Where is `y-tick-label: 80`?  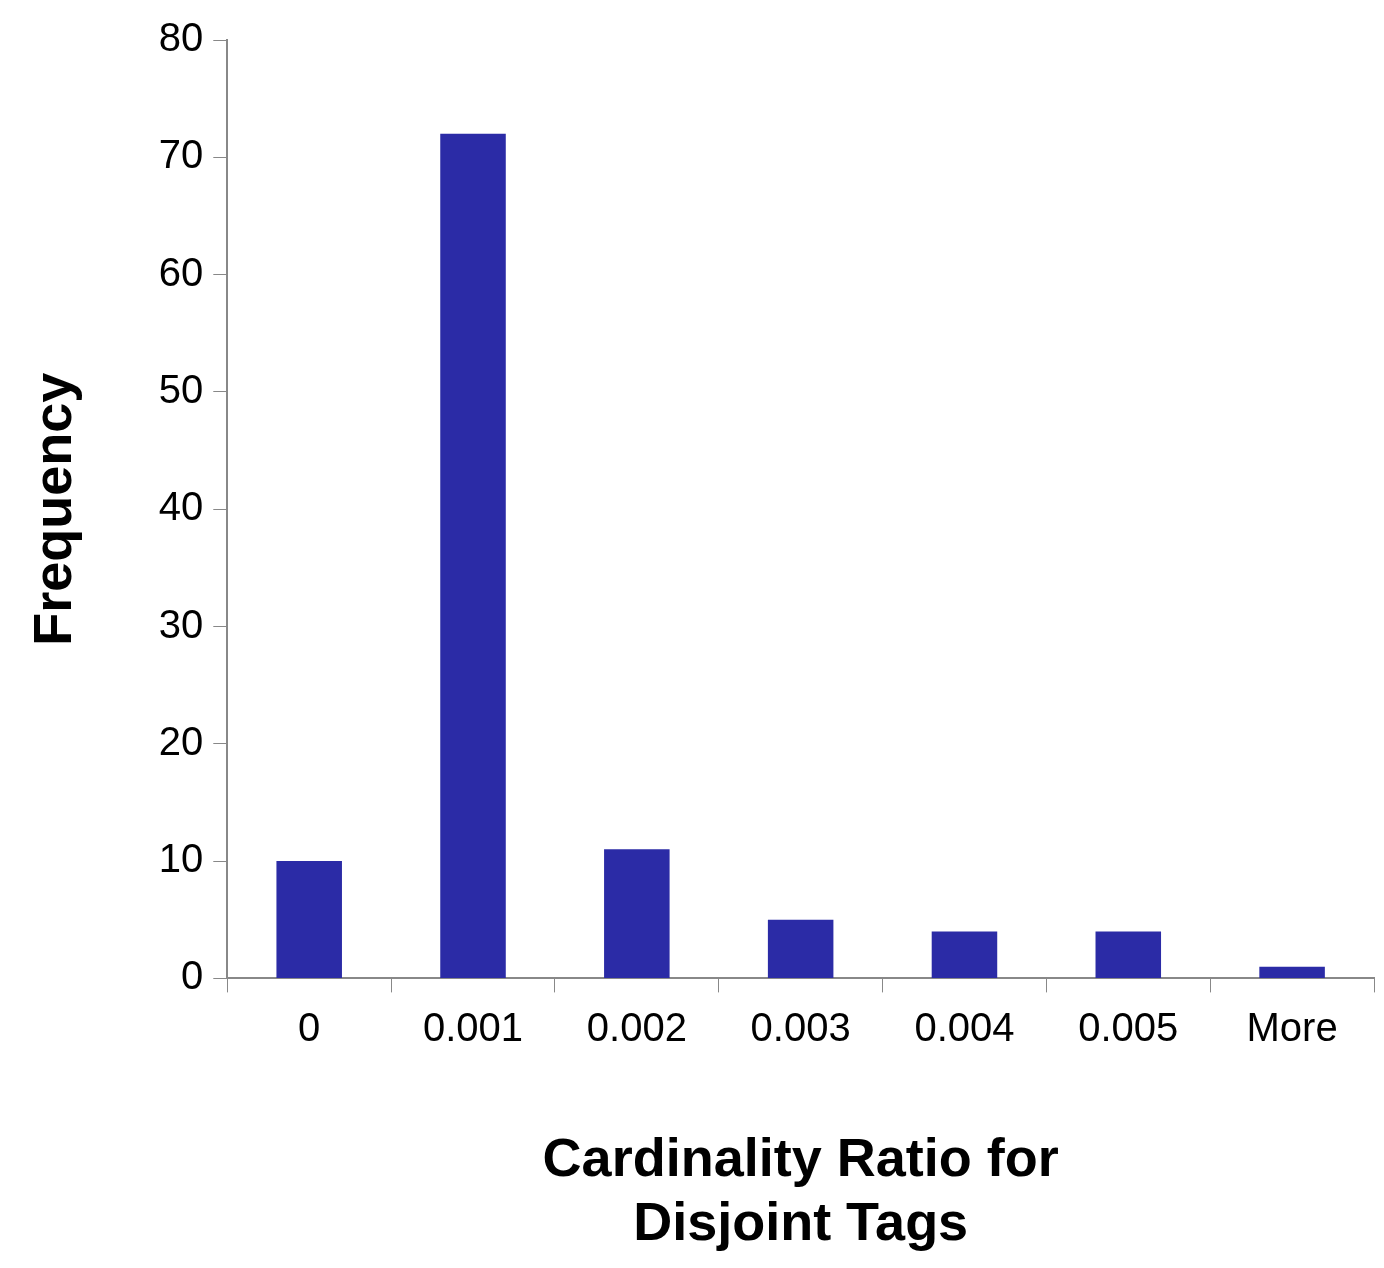
y-tick-label: 80 is located at coordinates (181, 37).